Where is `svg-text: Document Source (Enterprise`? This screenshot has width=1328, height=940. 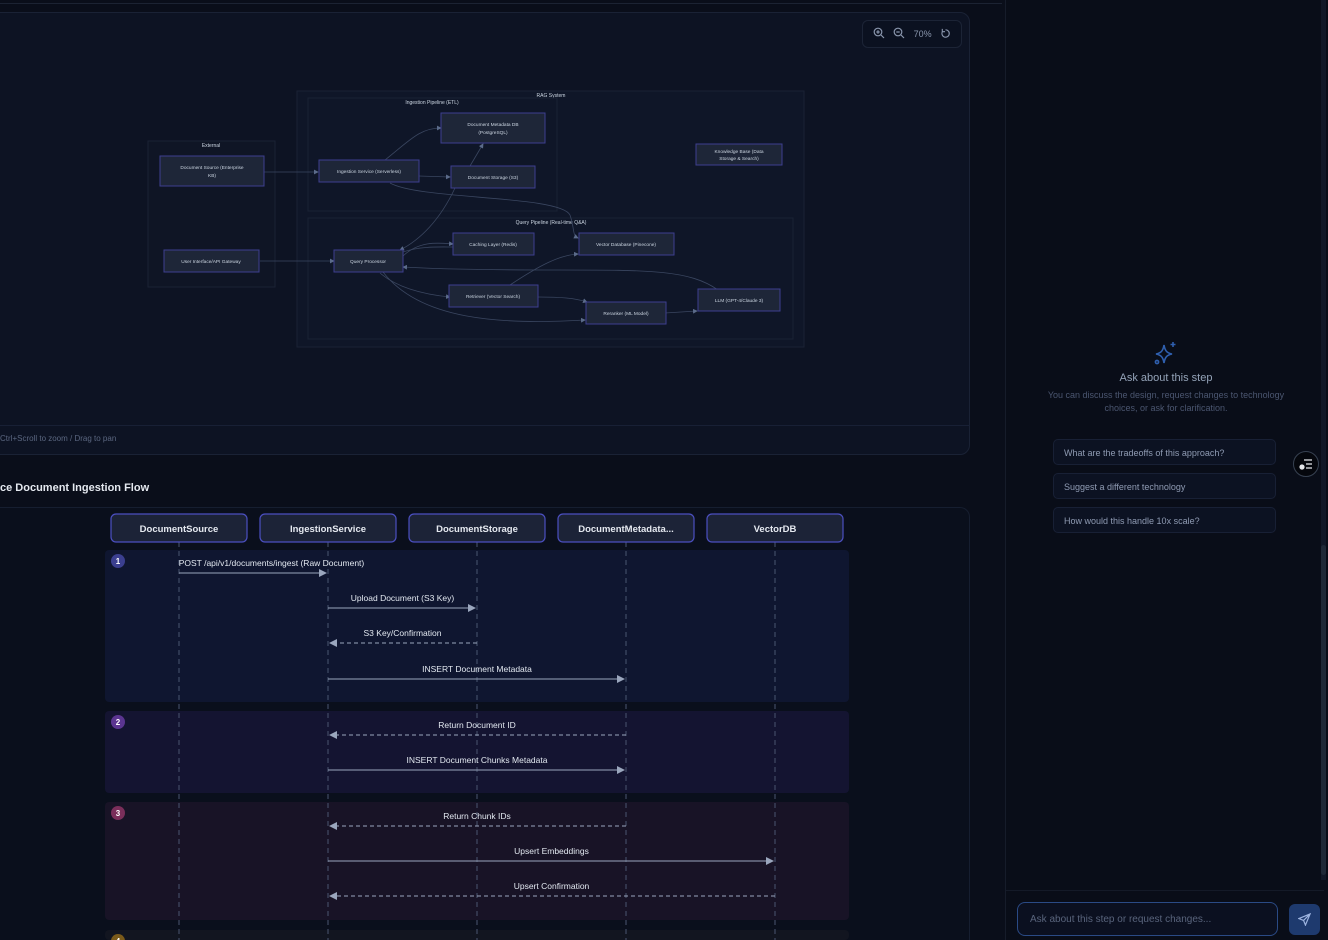
svg-text: Document Source (Enterprise is located at coordinates (212, 168).